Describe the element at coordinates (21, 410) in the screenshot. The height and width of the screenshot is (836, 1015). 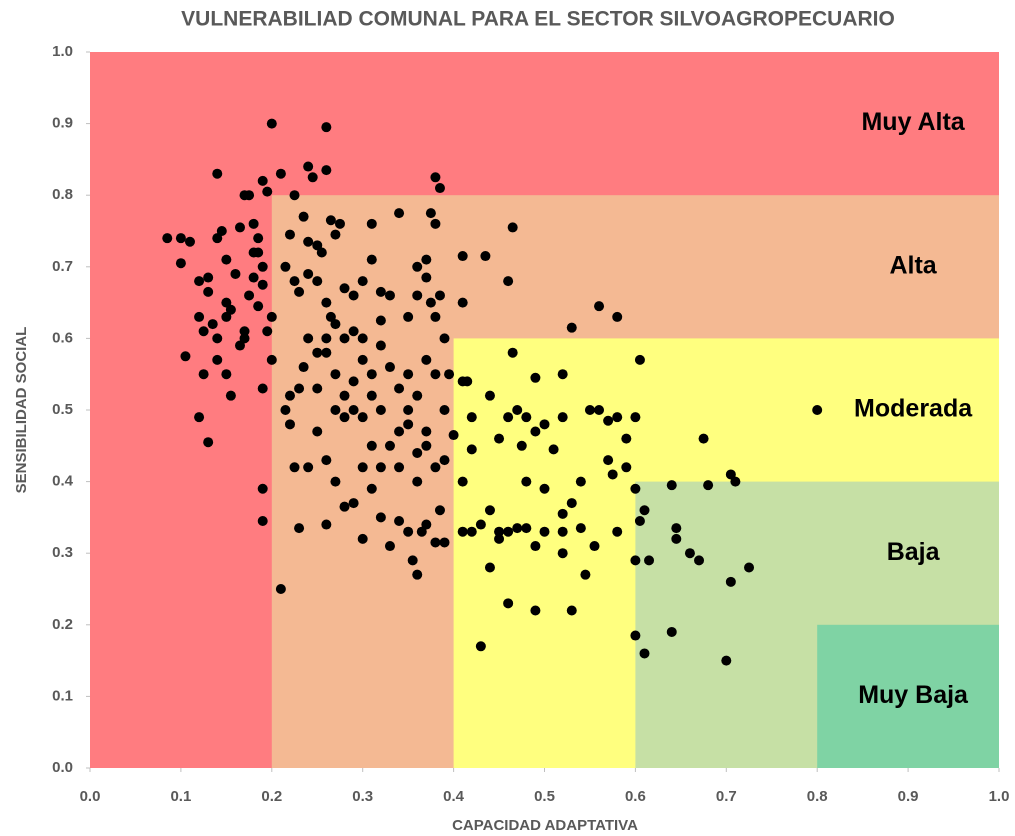
I see `y-axis-label: SENSIBILIDAD SOCIAL` at that location.